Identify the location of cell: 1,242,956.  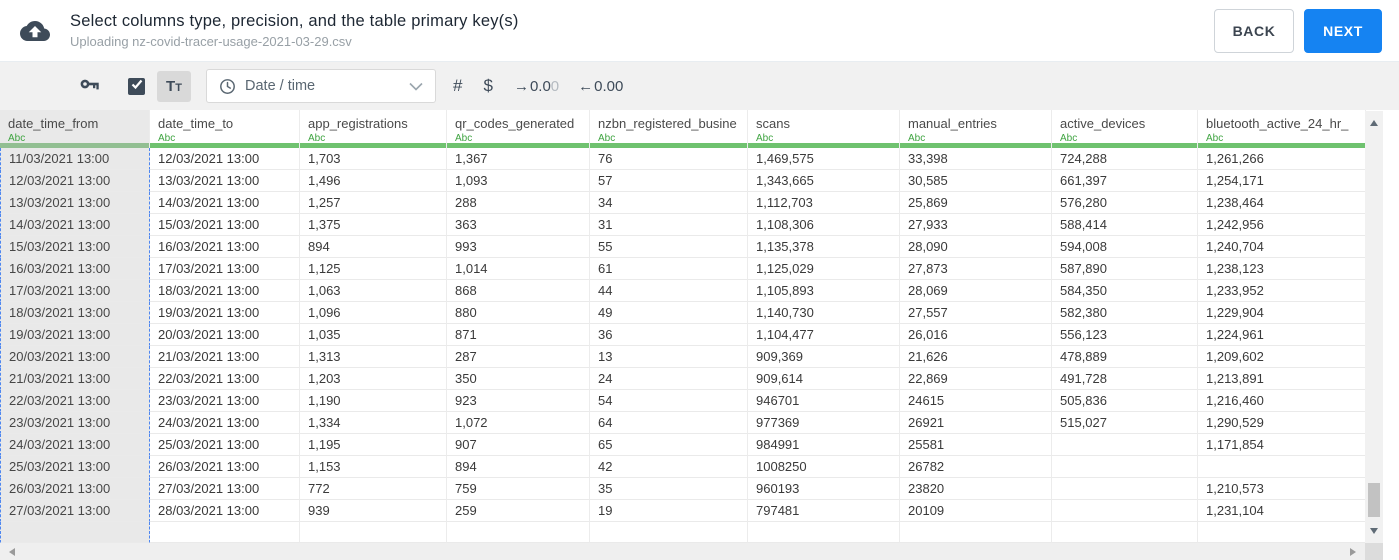
(1282, 225).